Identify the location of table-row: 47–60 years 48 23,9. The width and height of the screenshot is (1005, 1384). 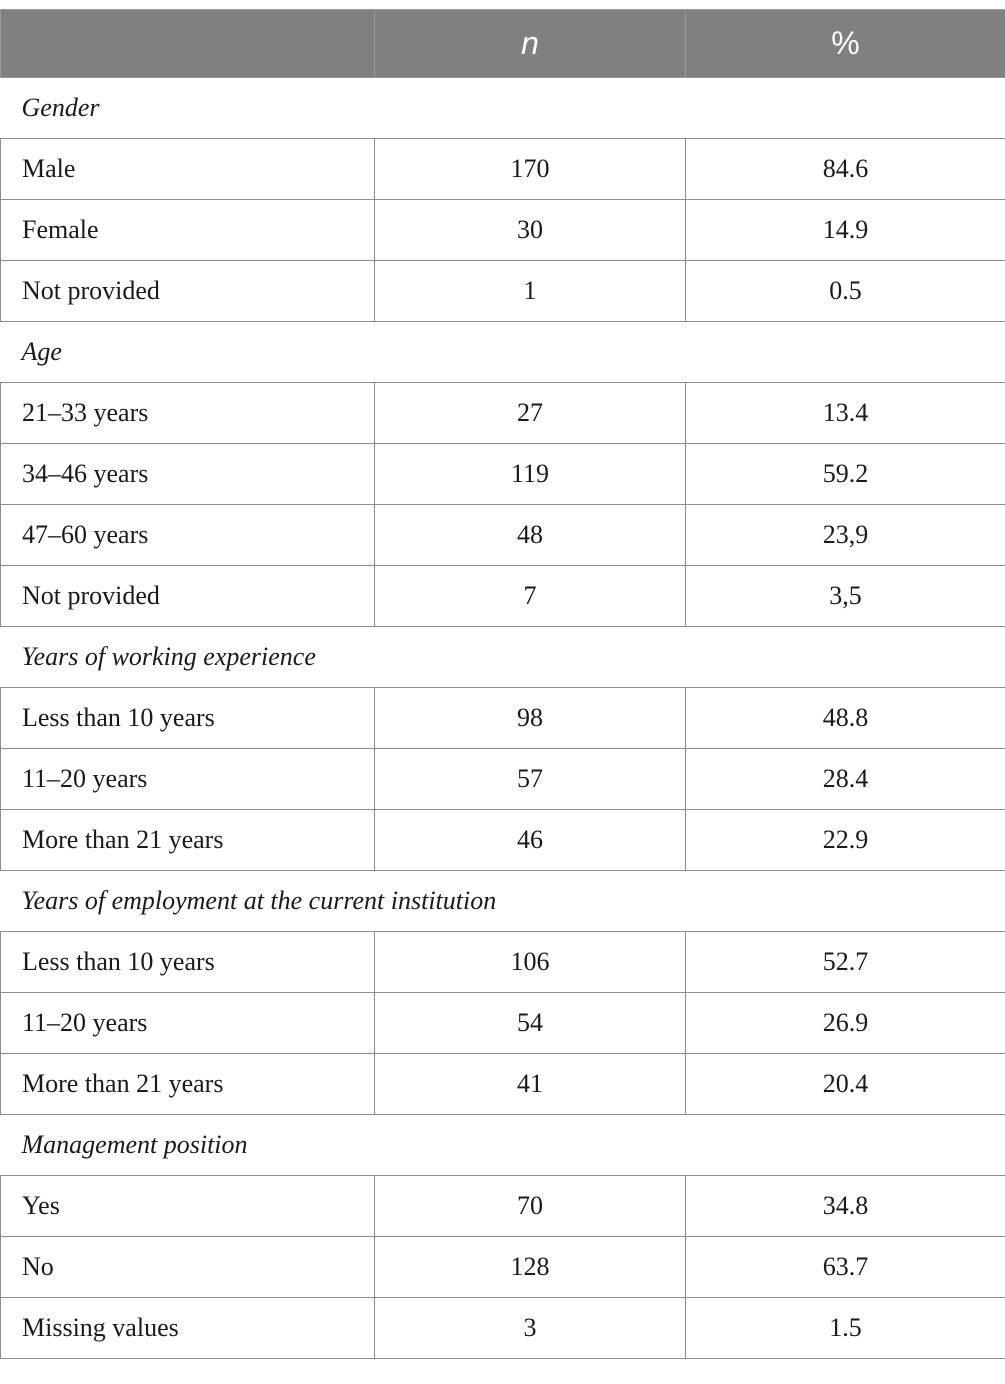
(502, 535).